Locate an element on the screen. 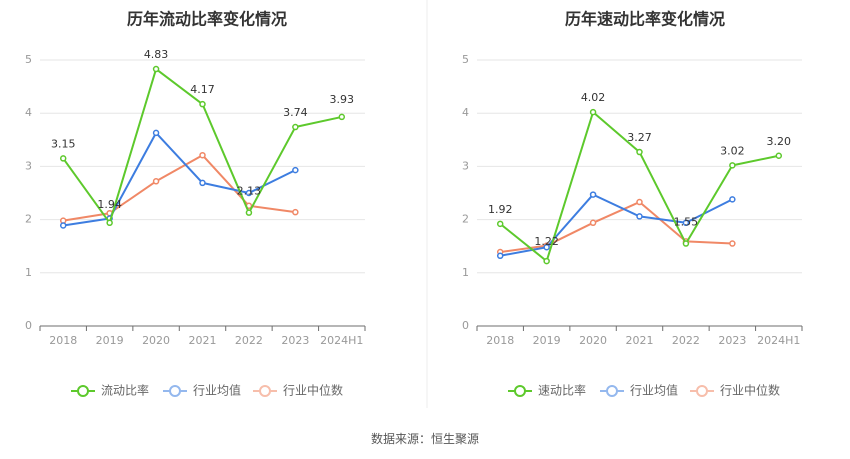  chart-title: 历年流动比率变化情况 is located at coordinates (207, 19).